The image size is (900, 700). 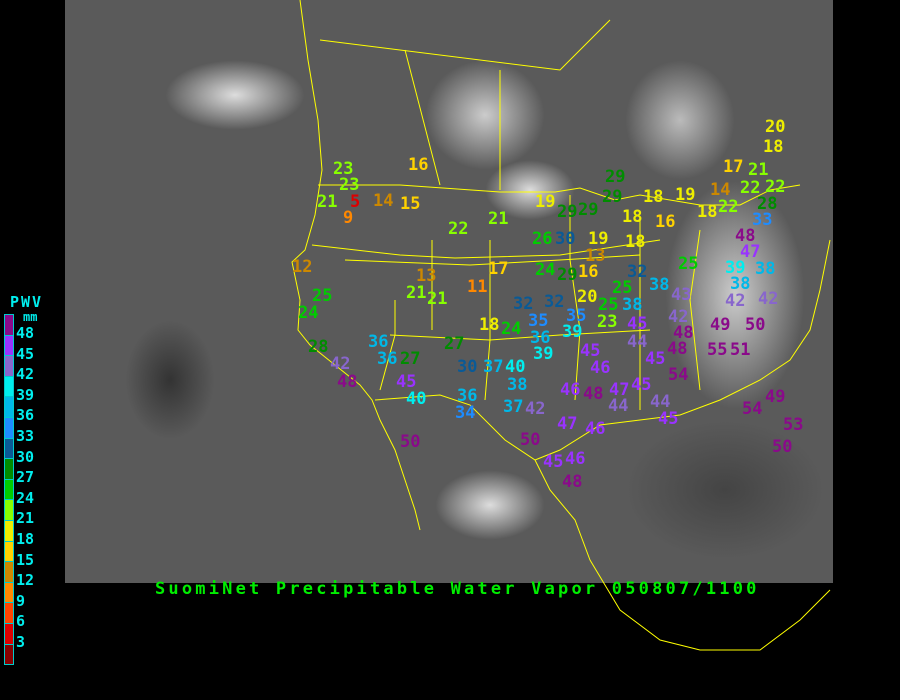 I want to click on station-pwv-value: 16, so click(x=588, y=272).